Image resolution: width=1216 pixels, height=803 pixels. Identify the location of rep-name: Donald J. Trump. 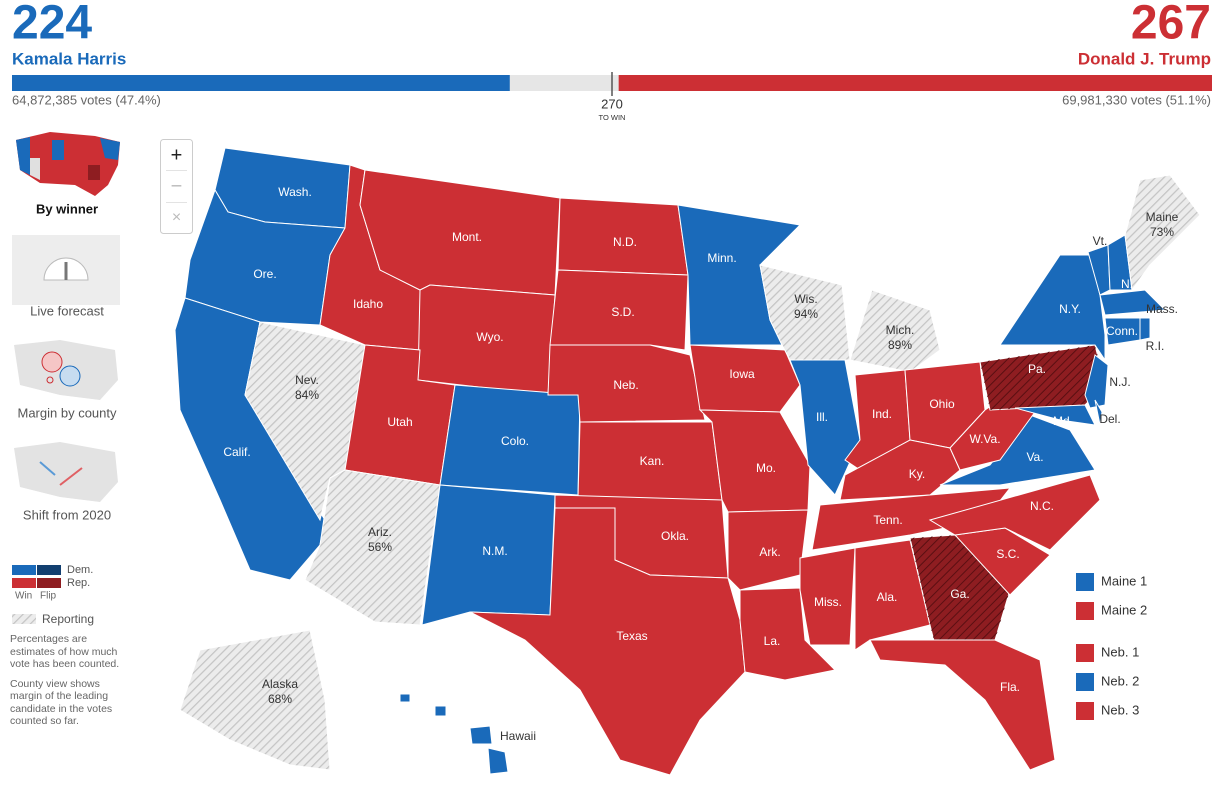
(1144, 58).